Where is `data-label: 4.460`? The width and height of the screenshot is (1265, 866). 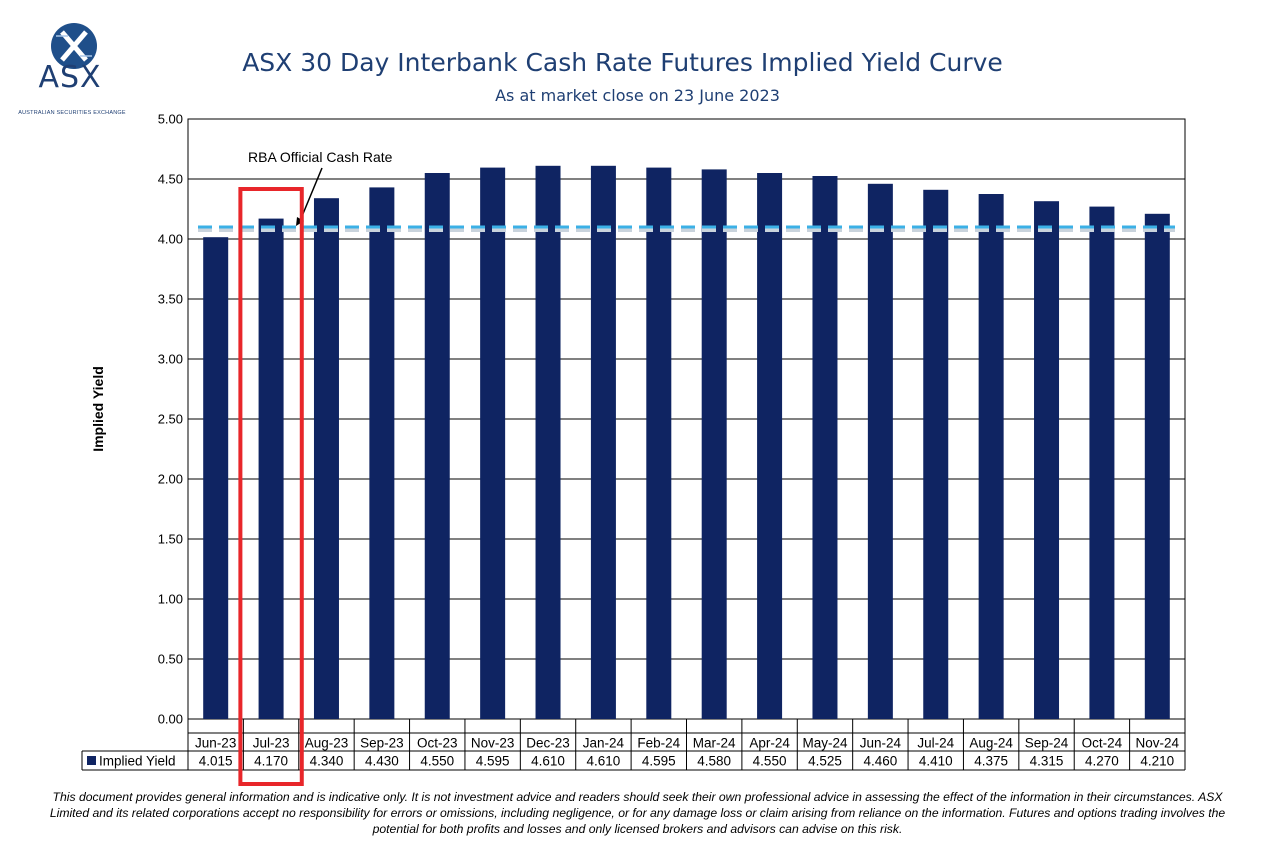 data-label: 4.460 is located at coordinates (880, 761).